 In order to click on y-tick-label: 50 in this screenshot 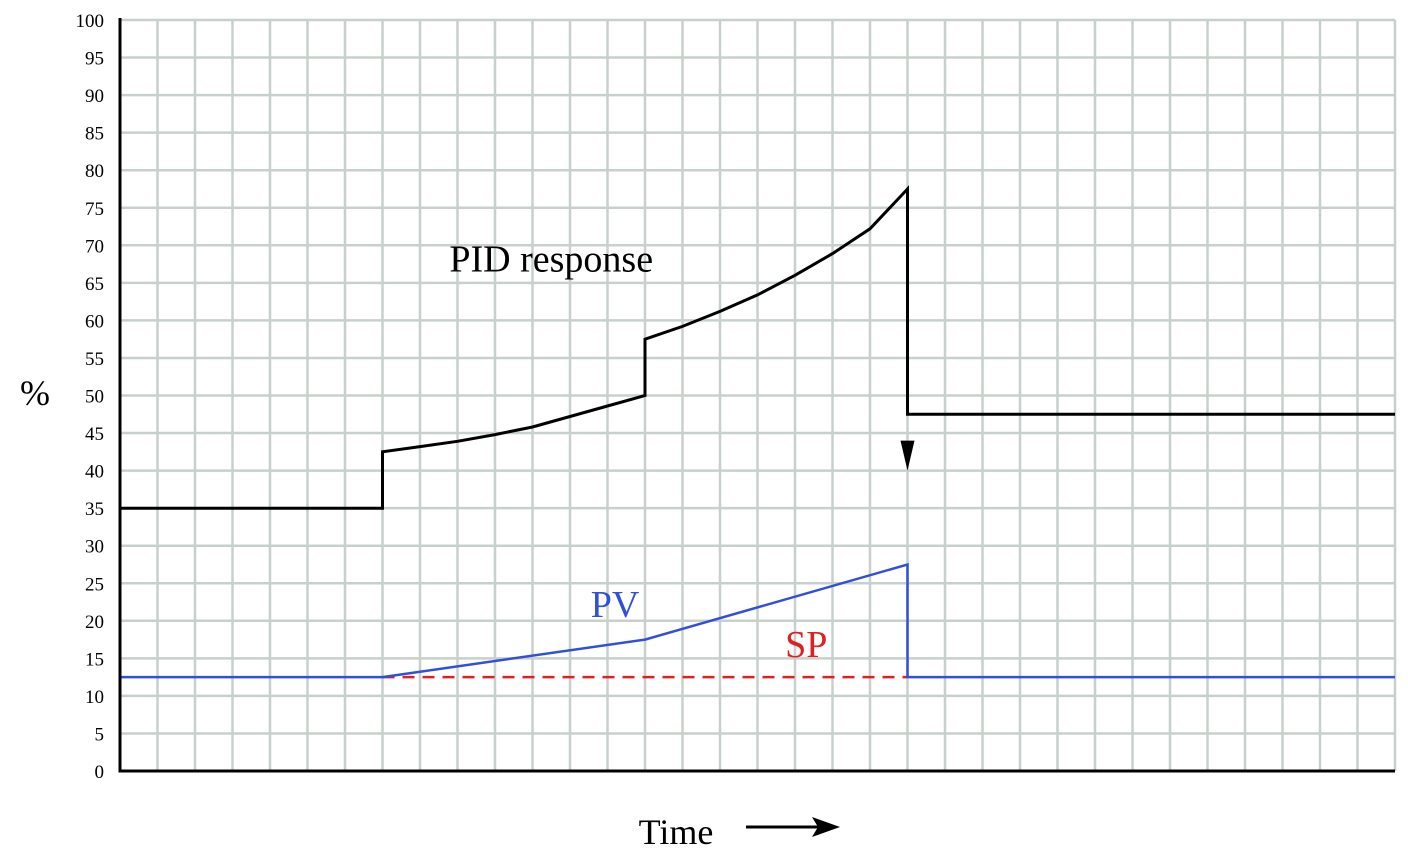, I will do `click(94, 397)`.